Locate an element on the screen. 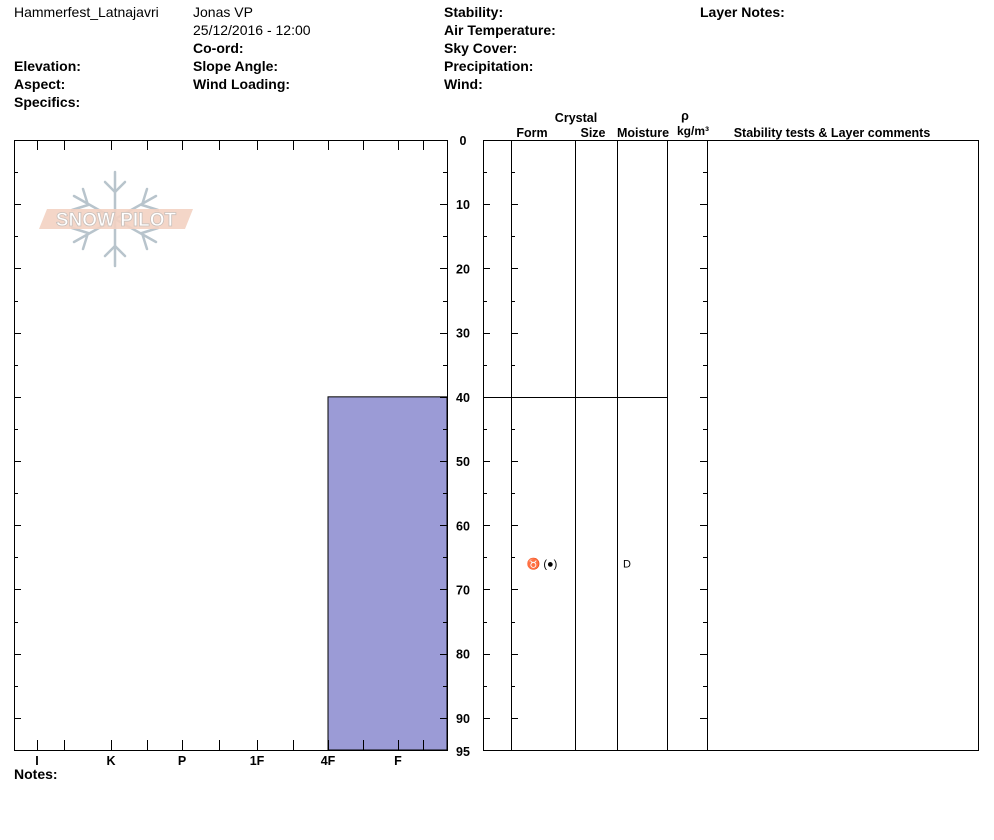 This screenshot has width=994, height=840. wind-label: Wind: is located at coordinates (463, 84).